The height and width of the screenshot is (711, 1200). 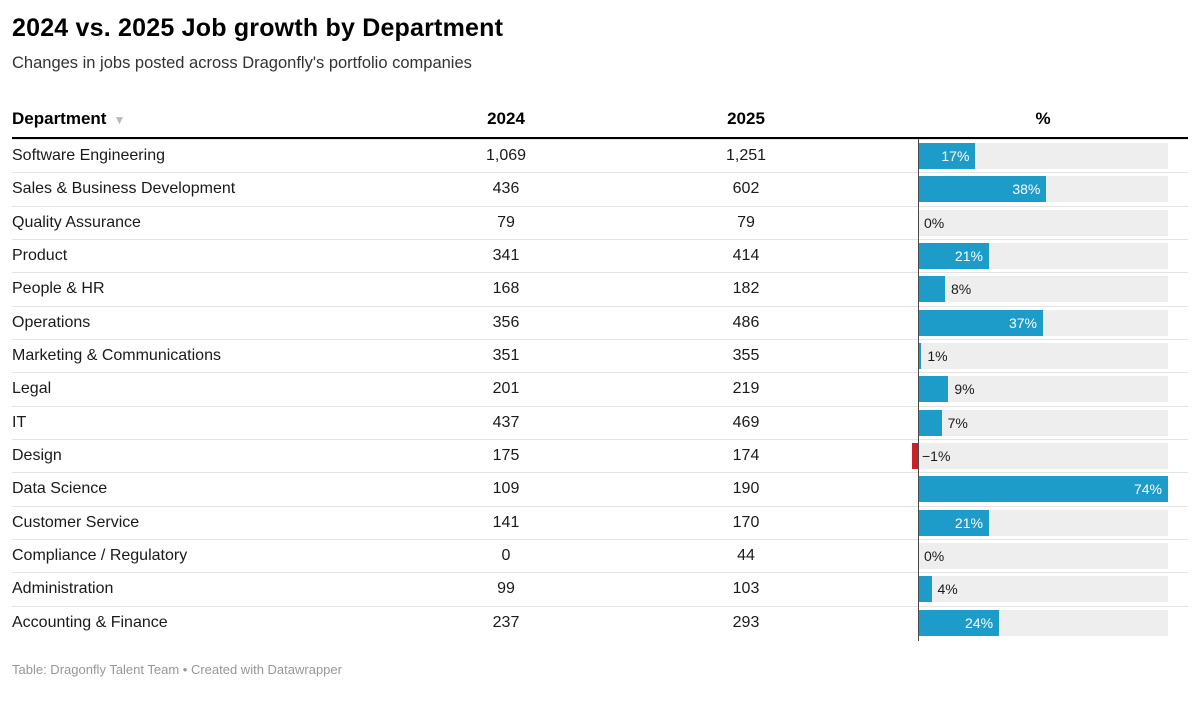 I want to click on bar-value-label: 0%, so click(x=934, y=556).